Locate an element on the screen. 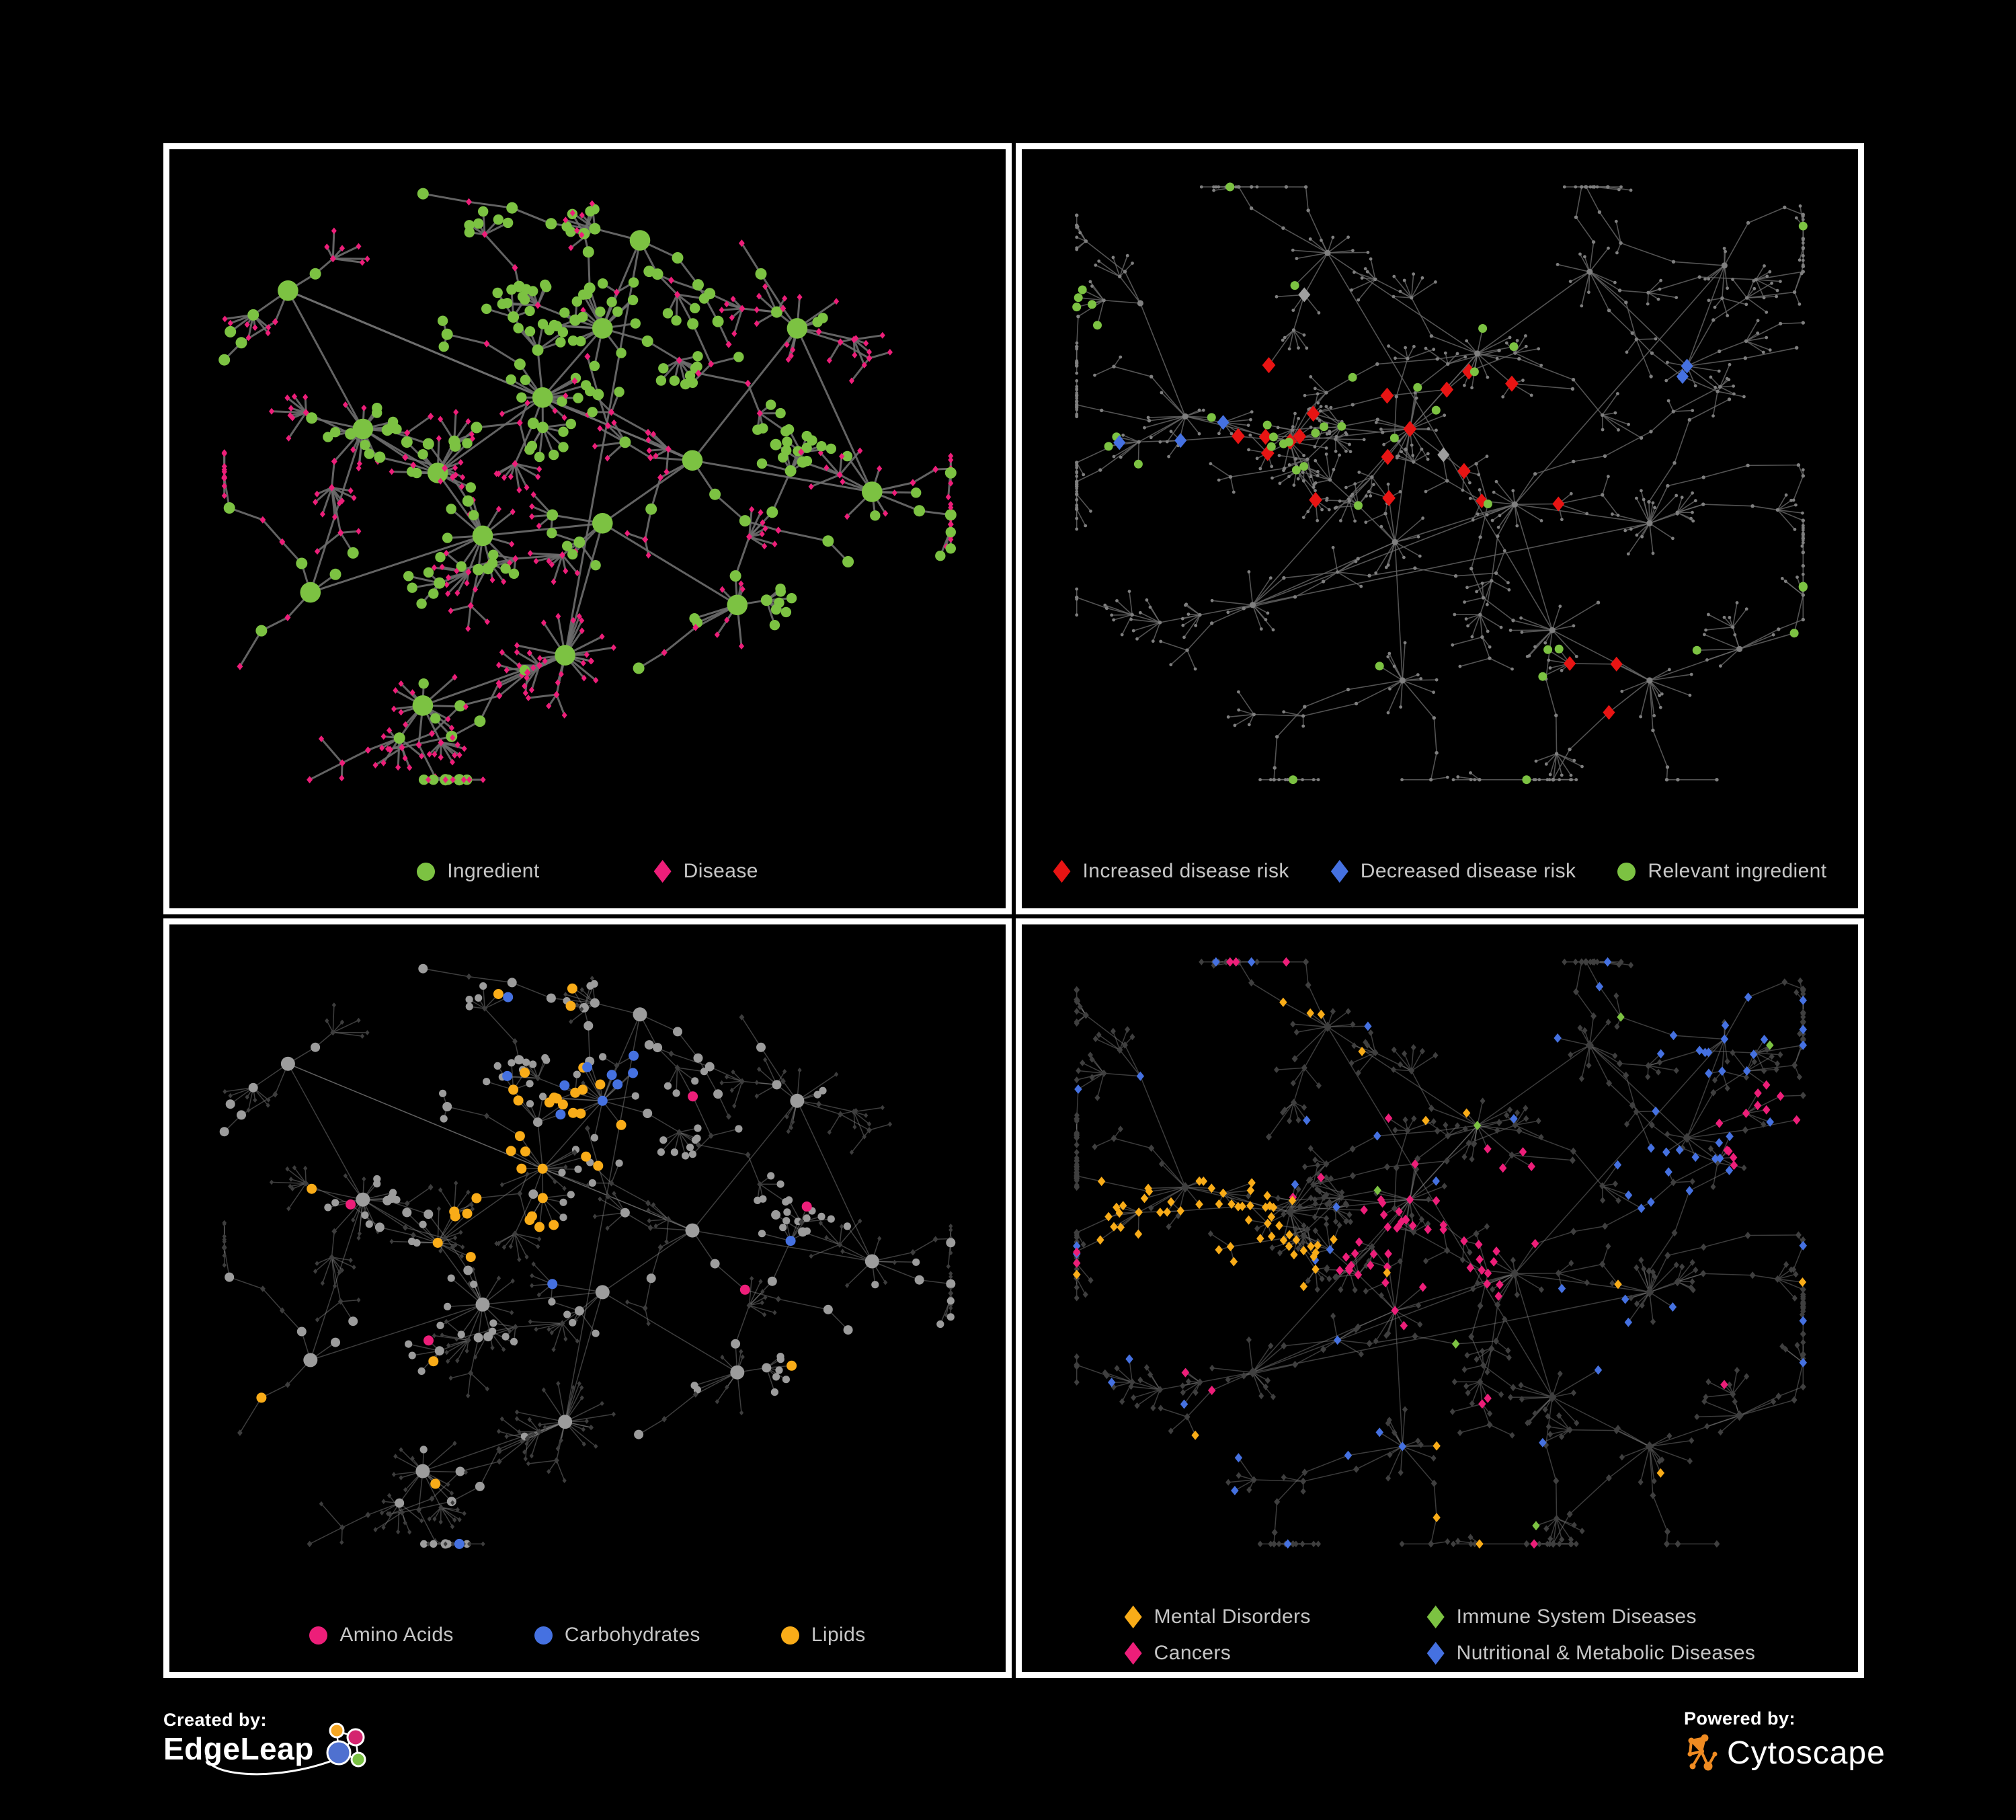  legend-label-immune-diseases: Immune System Diseases is located at coordinates (1576, 1617).